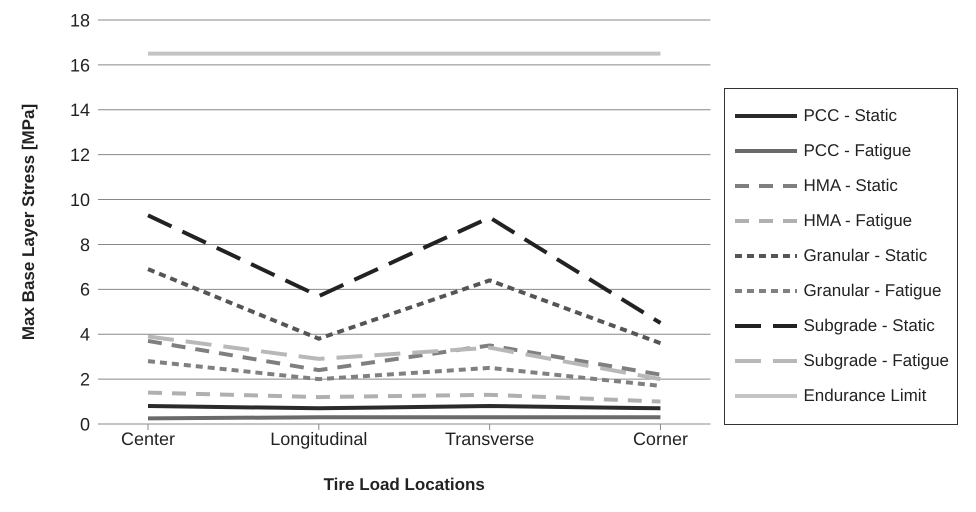 This screenshot has height=512, width=976. Describe the element at coordinates (80, 155) in the screenshot. I see `y-tick-label: 12` at that location.